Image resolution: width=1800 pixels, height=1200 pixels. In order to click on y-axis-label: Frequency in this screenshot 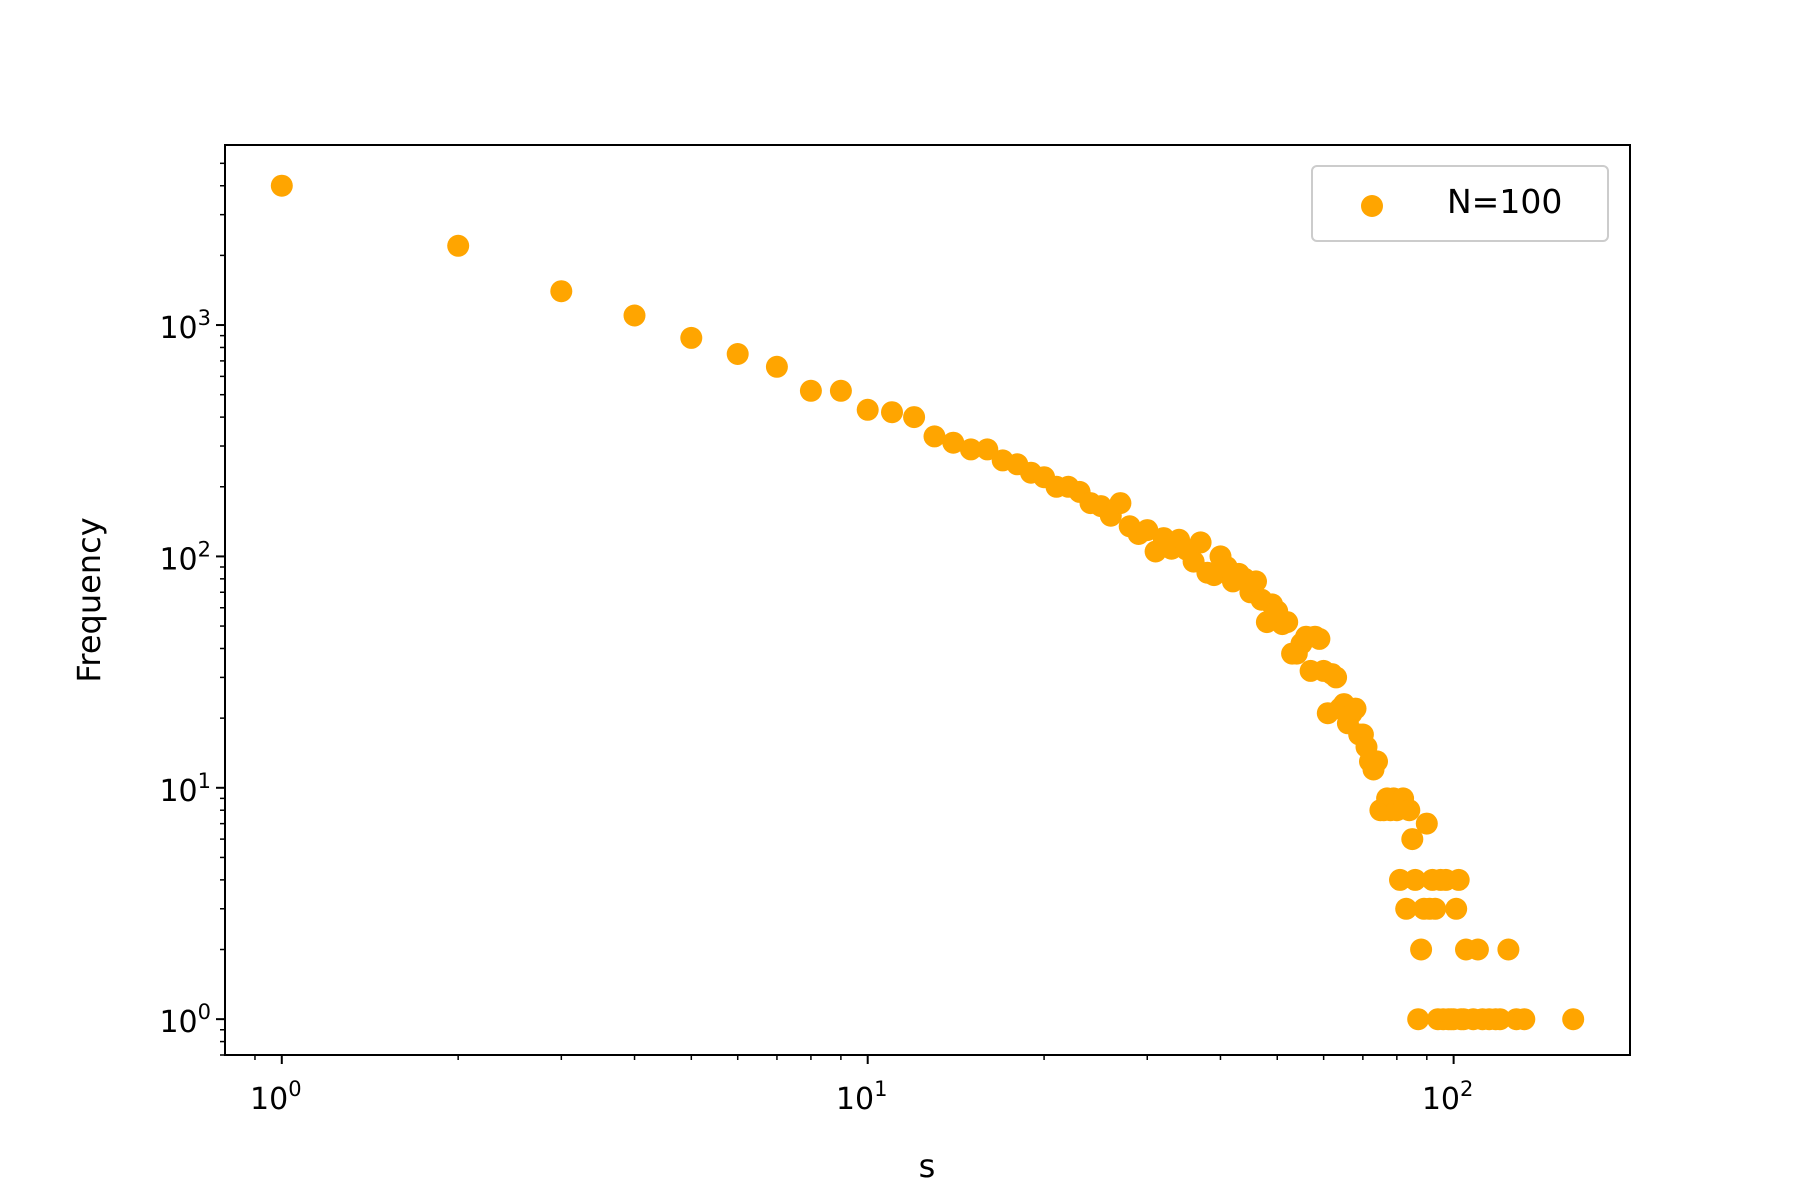, I will do `click(89, 599)`.